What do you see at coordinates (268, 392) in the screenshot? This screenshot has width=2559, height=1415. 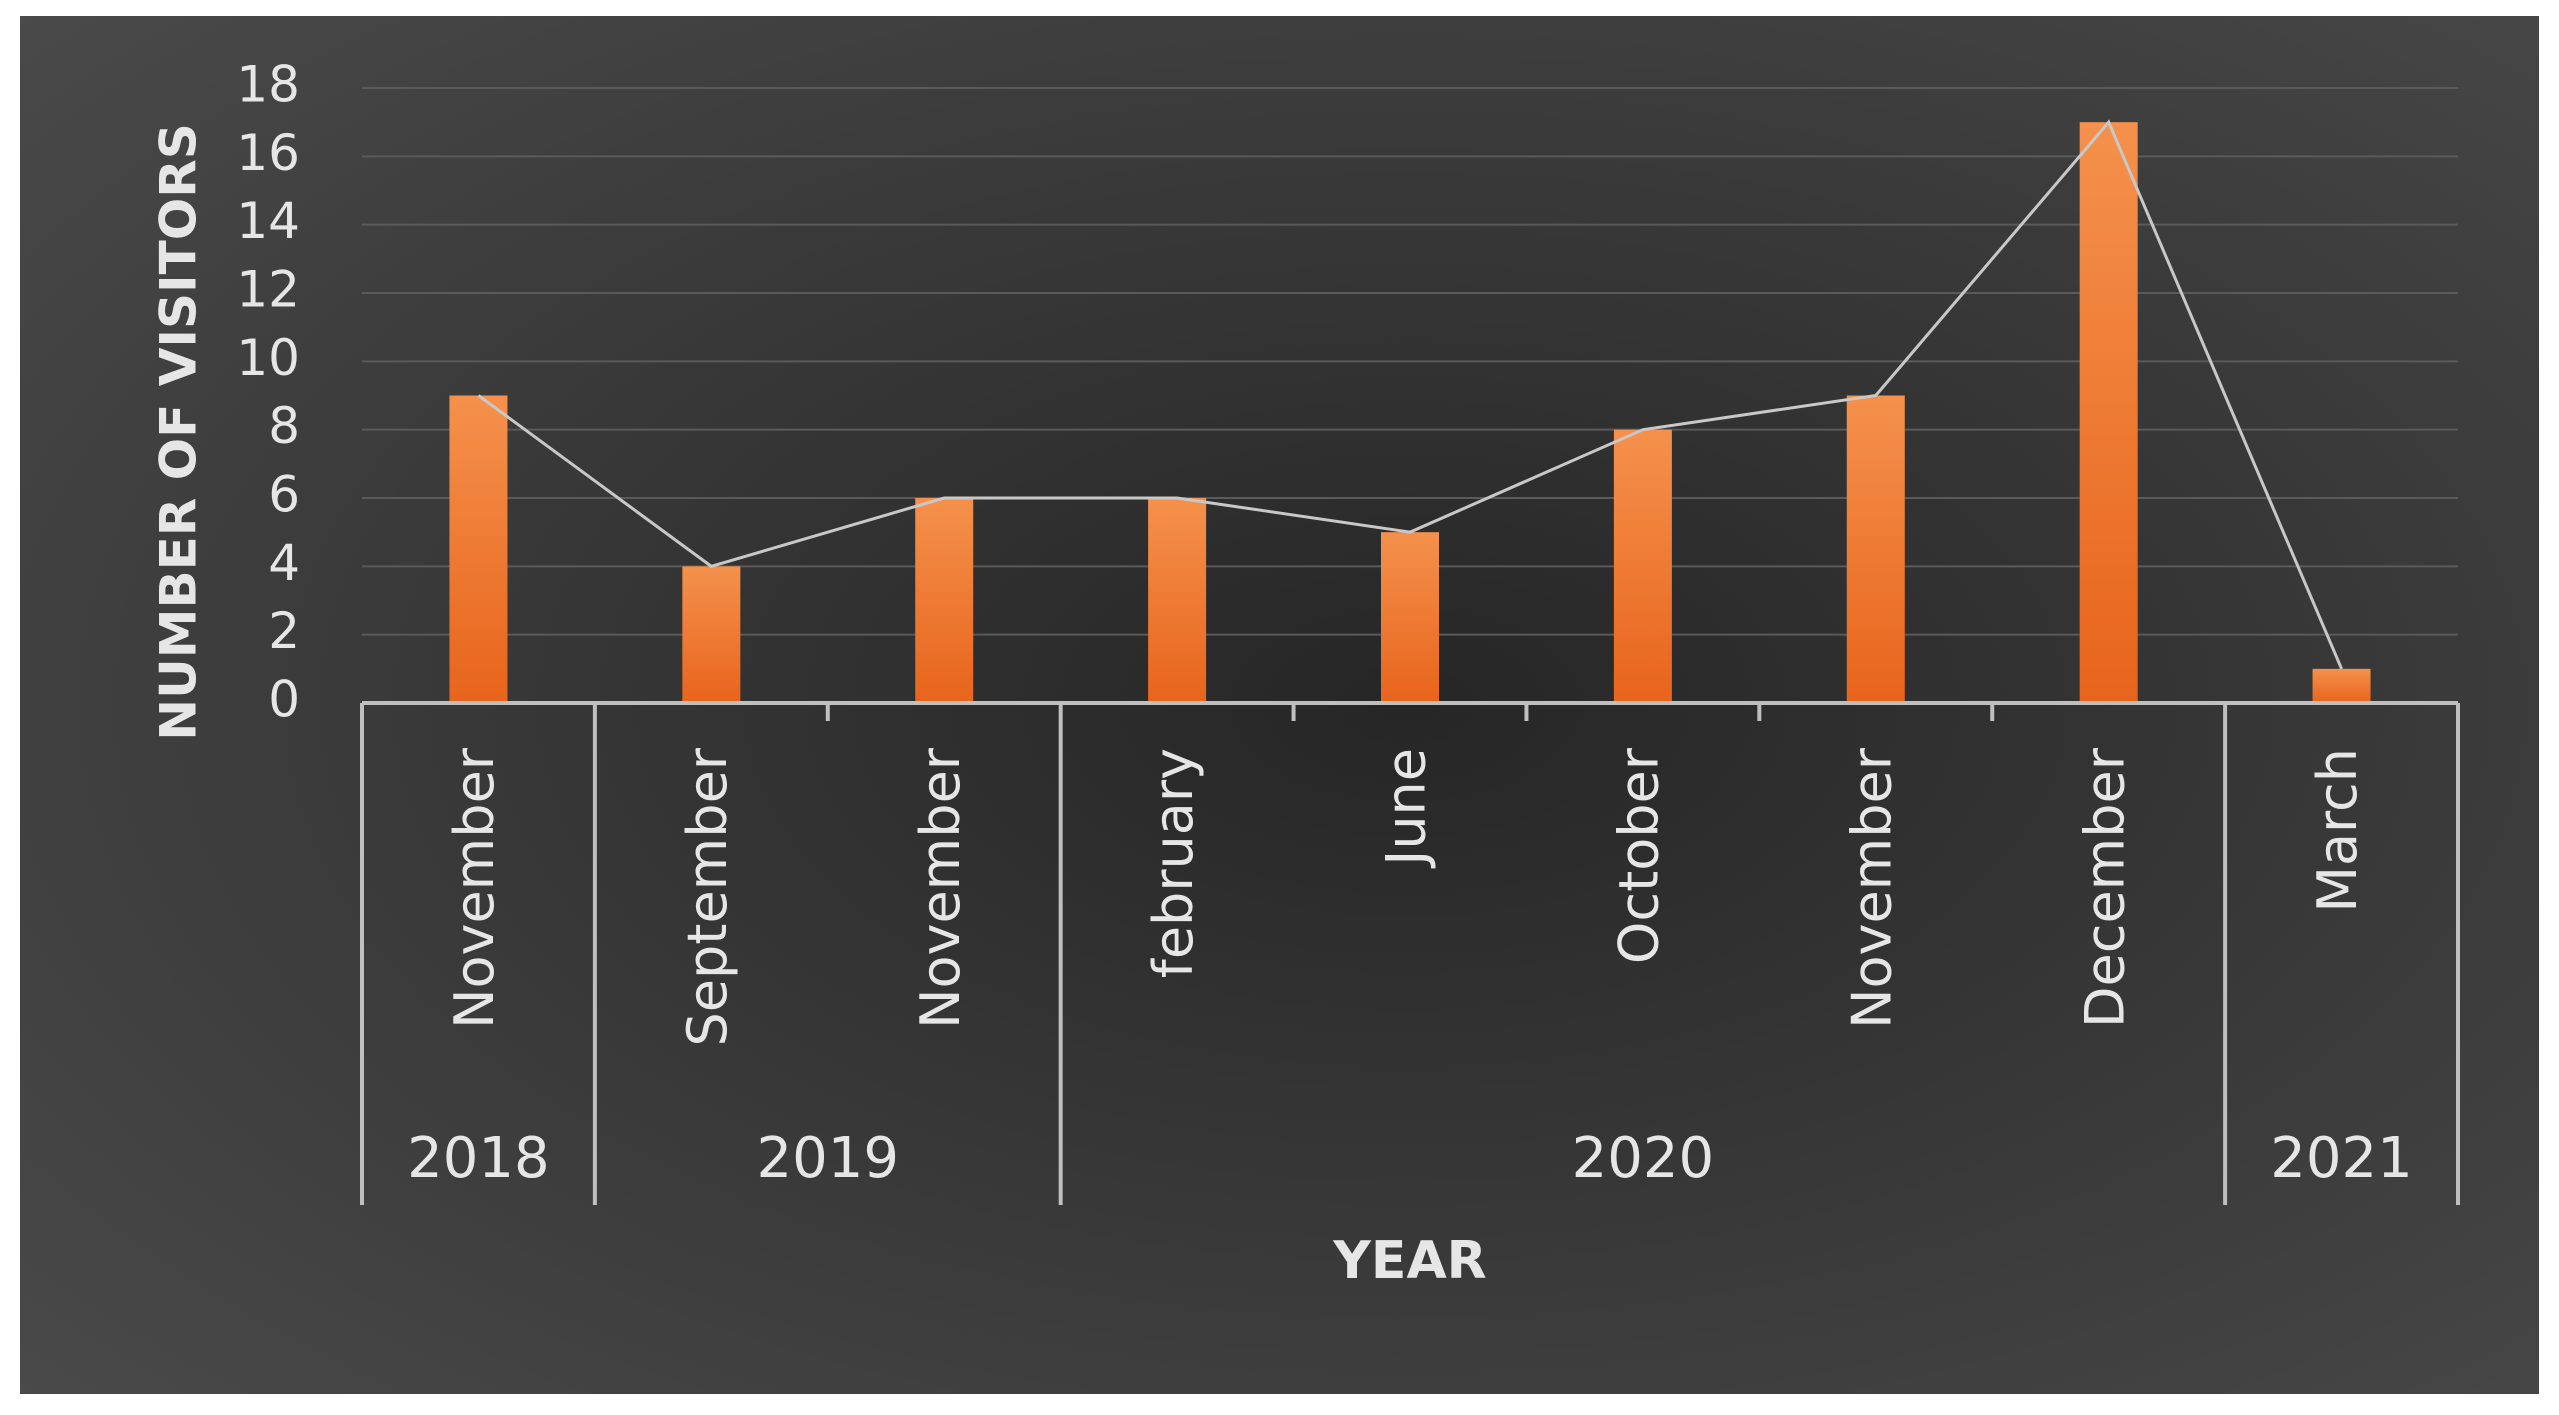 I see `y-axis-ticks: 0 2 4 6 8 10 12 14 16 18` at bounding box center [268, 392].